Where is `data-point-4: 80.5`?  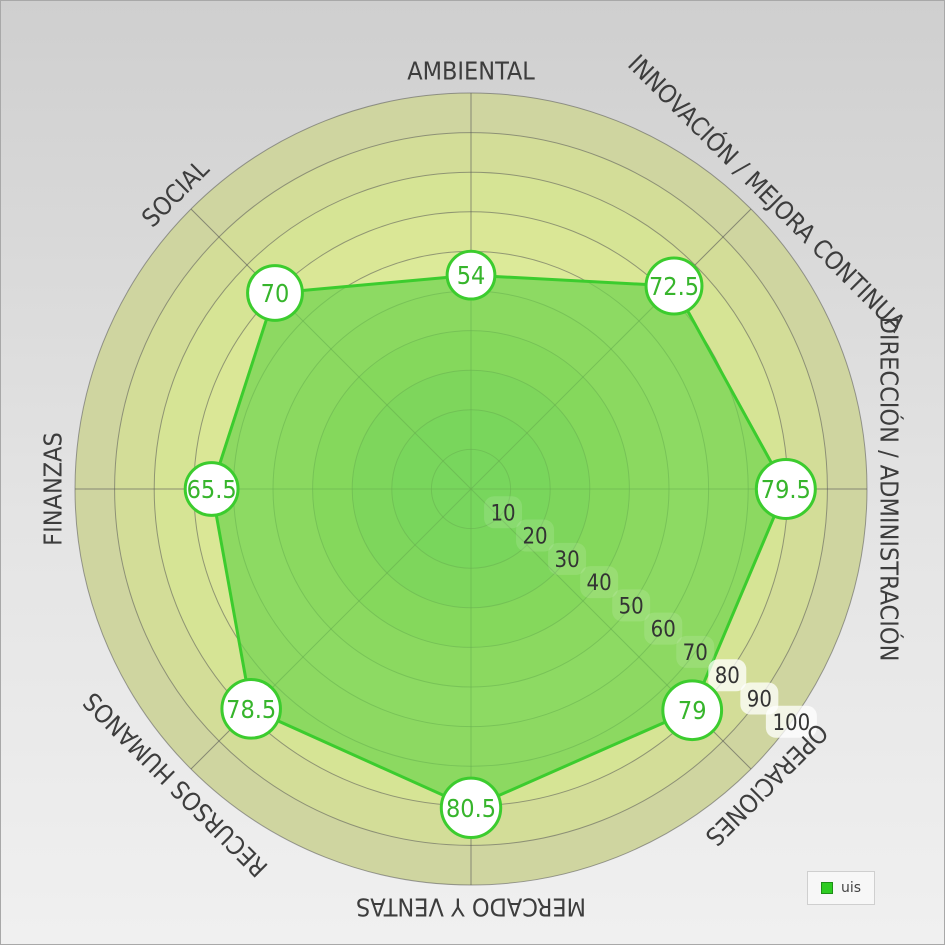 data-point-4: 80.5 is located at coordinates (471, 807).